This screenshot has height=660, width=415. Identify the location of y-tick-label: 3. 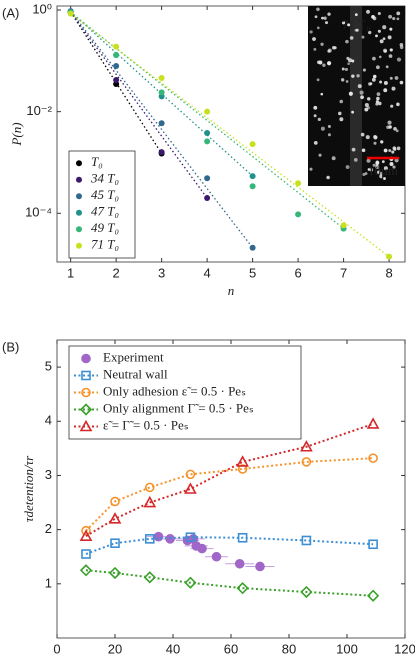
(48, 474).